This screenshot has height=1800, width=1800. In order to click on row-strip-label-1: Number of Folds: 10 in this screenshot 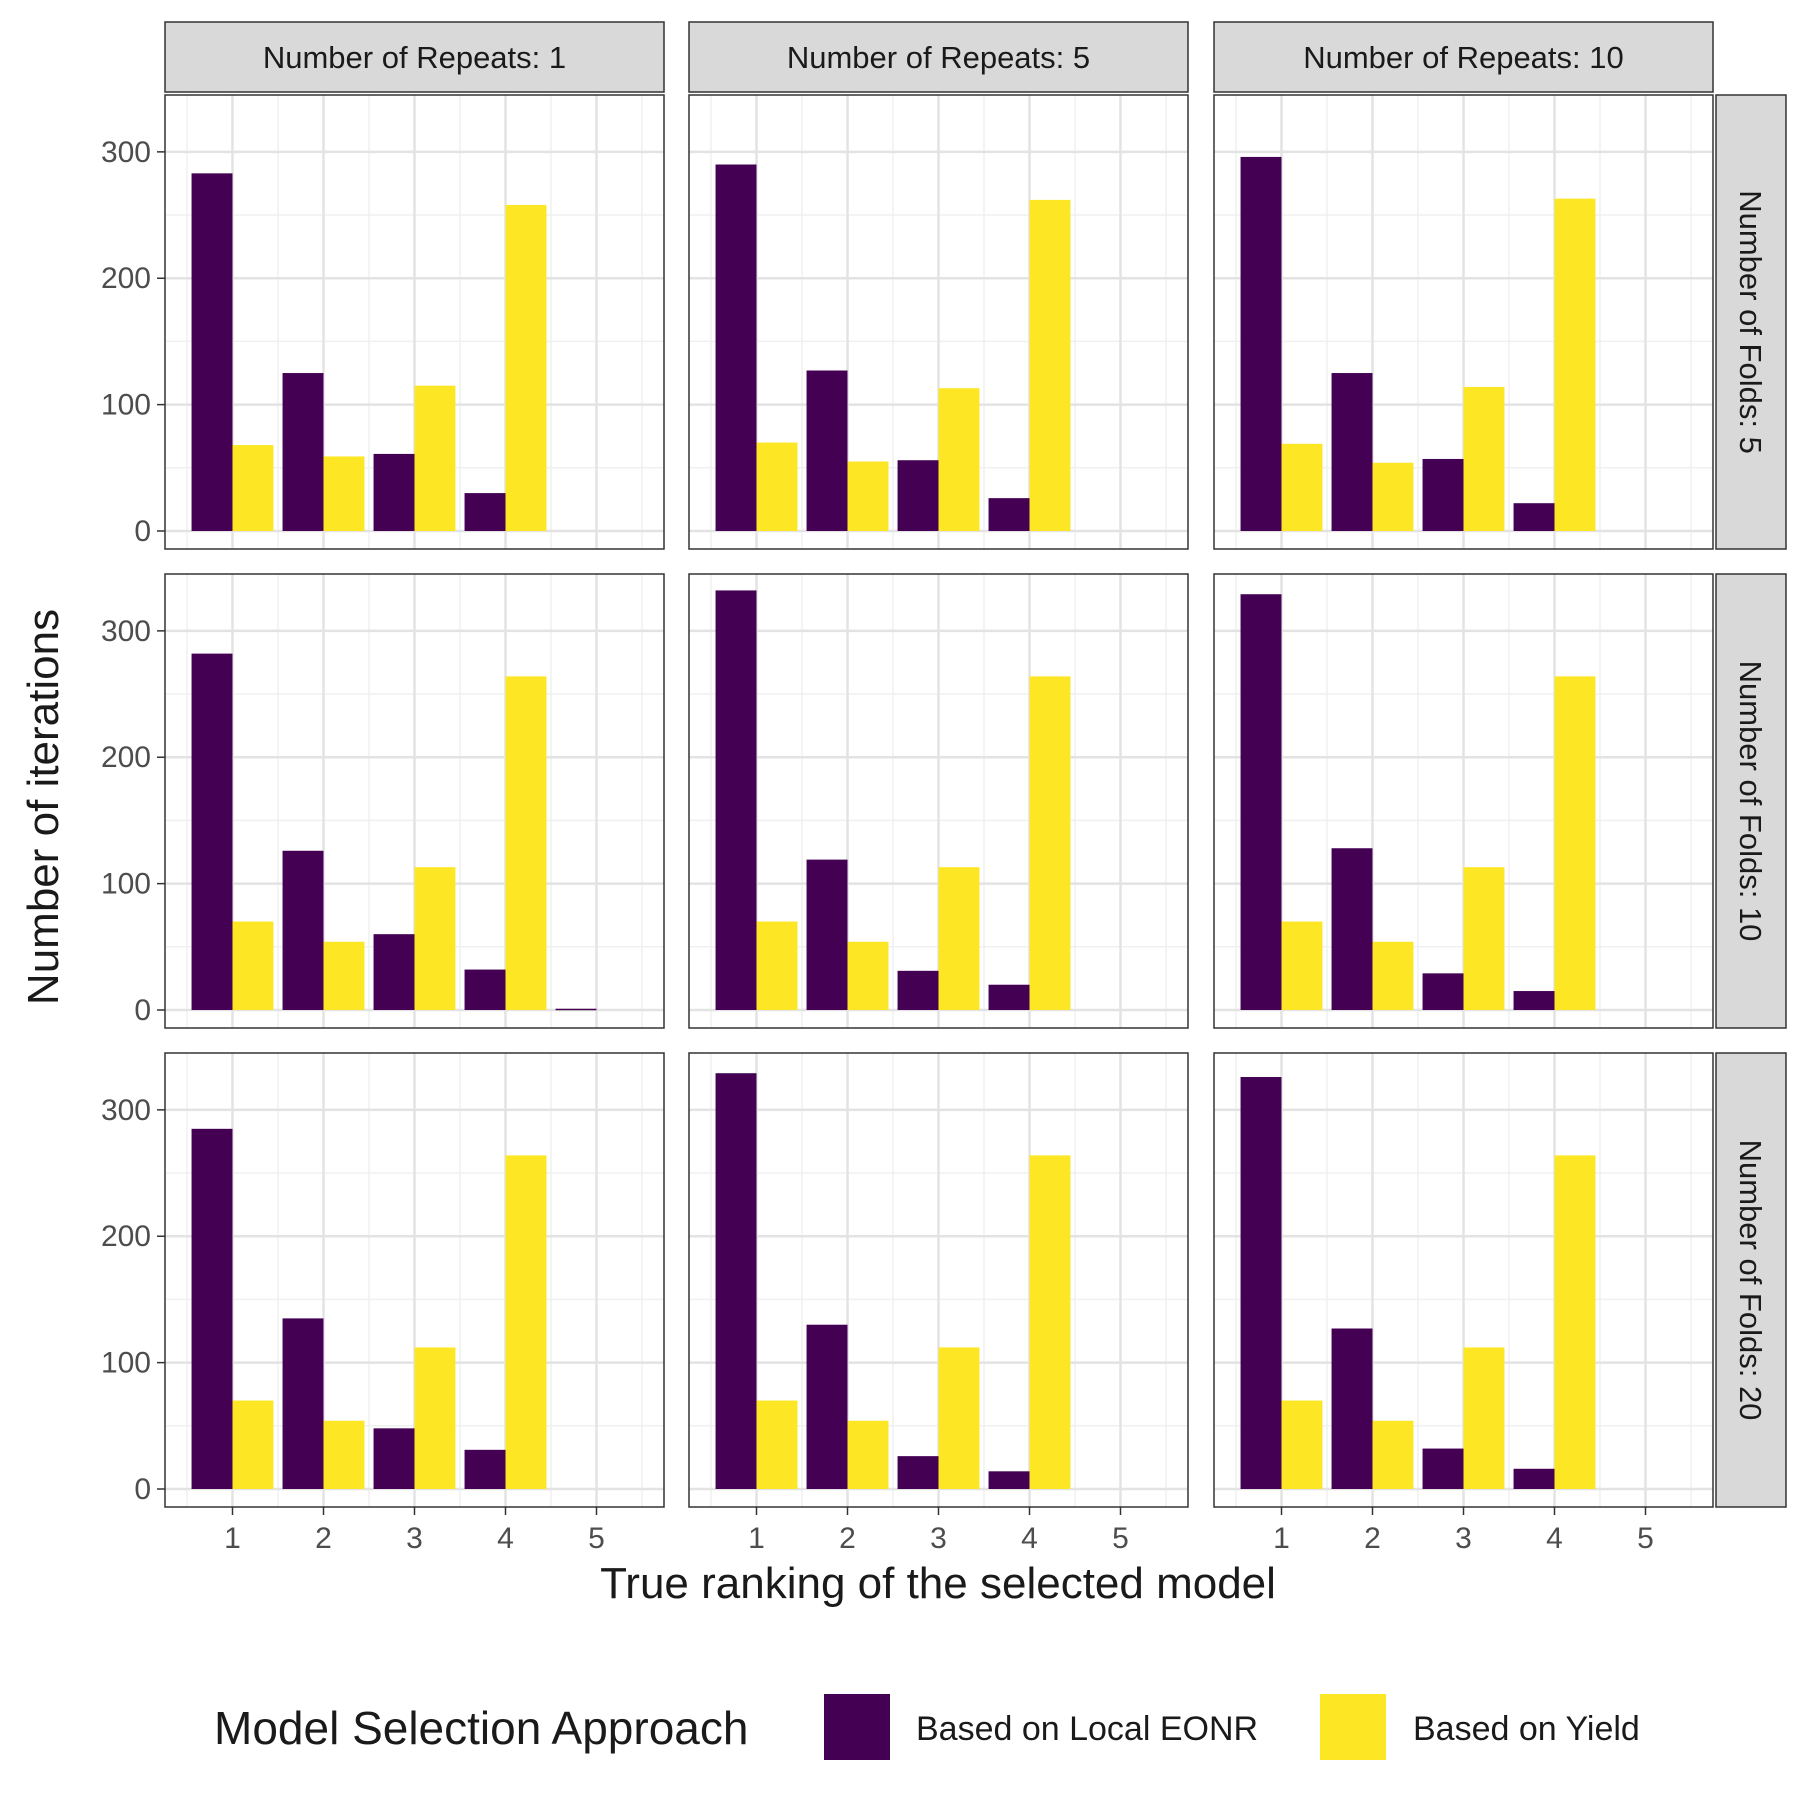, I will do `click(1750, 801)`.